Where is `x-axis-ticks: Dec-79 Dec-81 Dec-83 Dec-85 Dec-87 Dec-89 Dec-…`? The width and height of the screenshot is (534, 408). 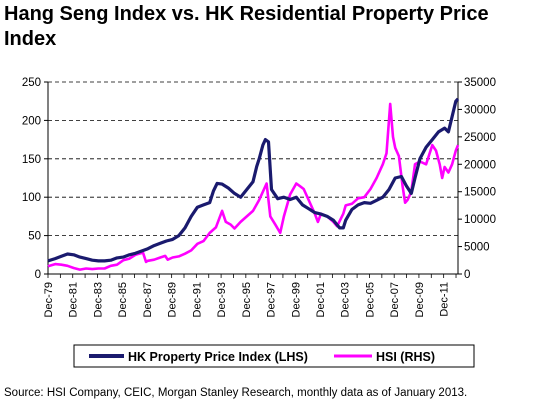 x-axis-ticks: Dec-79 Dec-81 Dec-83 Dec-85 Dec-87 Dec-89 Dec-… is located at coordinates (250, 295).